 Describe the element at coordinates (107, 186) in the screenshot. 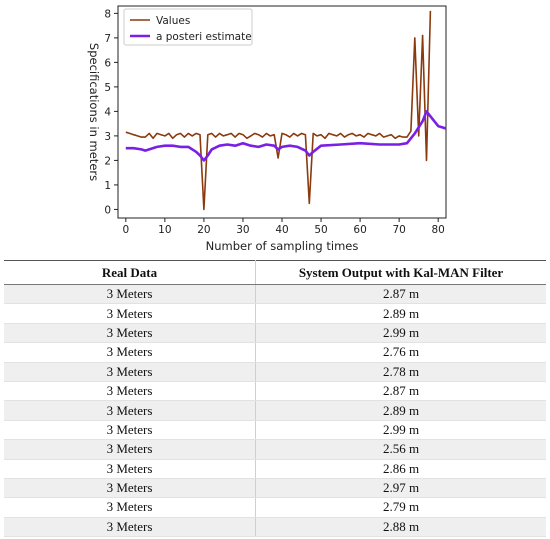

I see `y-tick-label: 1` at that location.